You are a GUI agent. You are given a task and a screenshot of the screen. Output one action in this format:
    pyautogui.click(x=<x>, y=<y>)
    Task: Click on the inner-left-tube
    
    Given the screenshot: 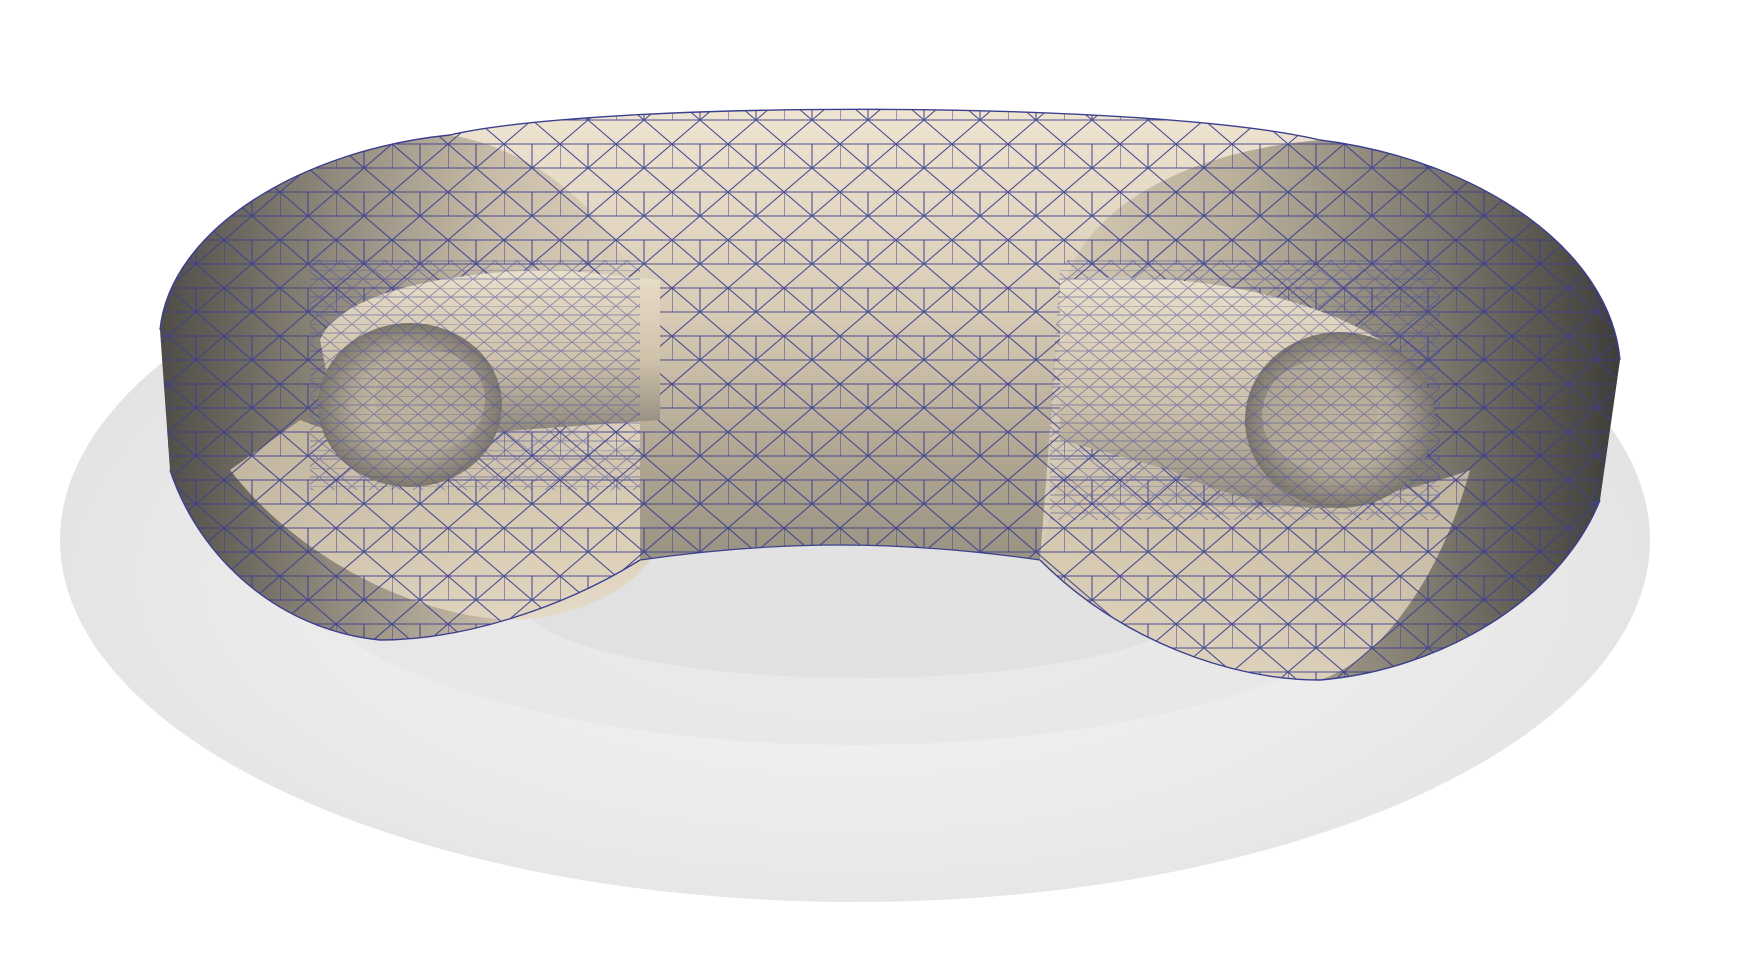 What is the action you would take?
    pyautogui.click(x=485, y=375)
    